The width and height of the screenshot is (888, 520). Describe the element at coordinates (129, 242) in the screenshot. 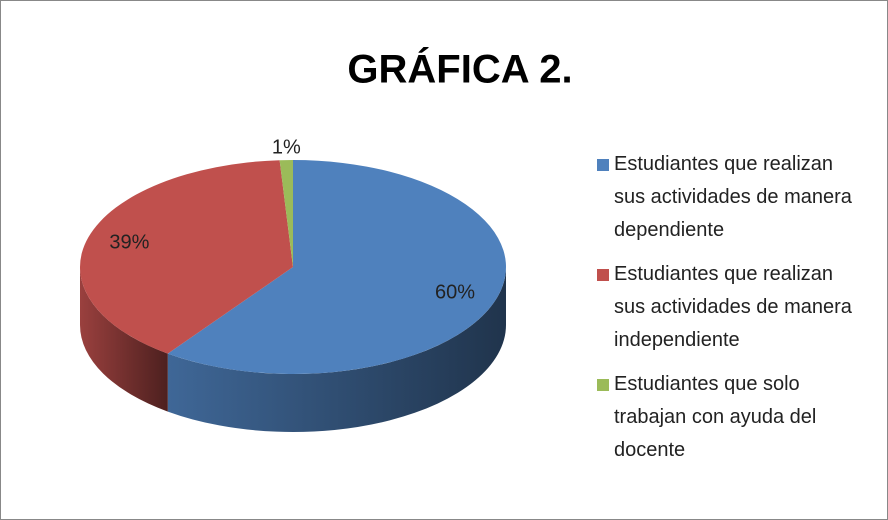

I see `data-label: 39%` at that location.